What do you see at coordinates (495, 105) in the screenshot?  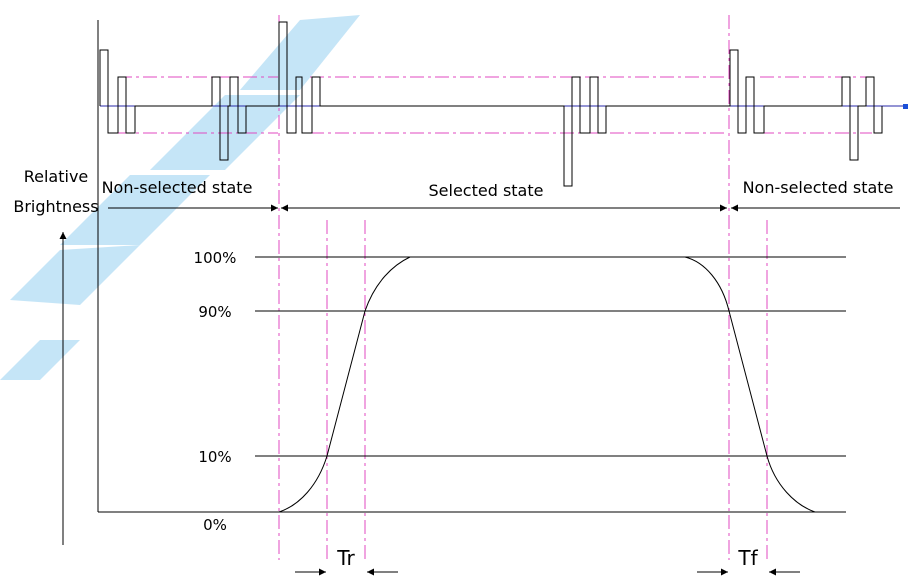 I see `drive-level-guides` at bounding box center [495, 105].